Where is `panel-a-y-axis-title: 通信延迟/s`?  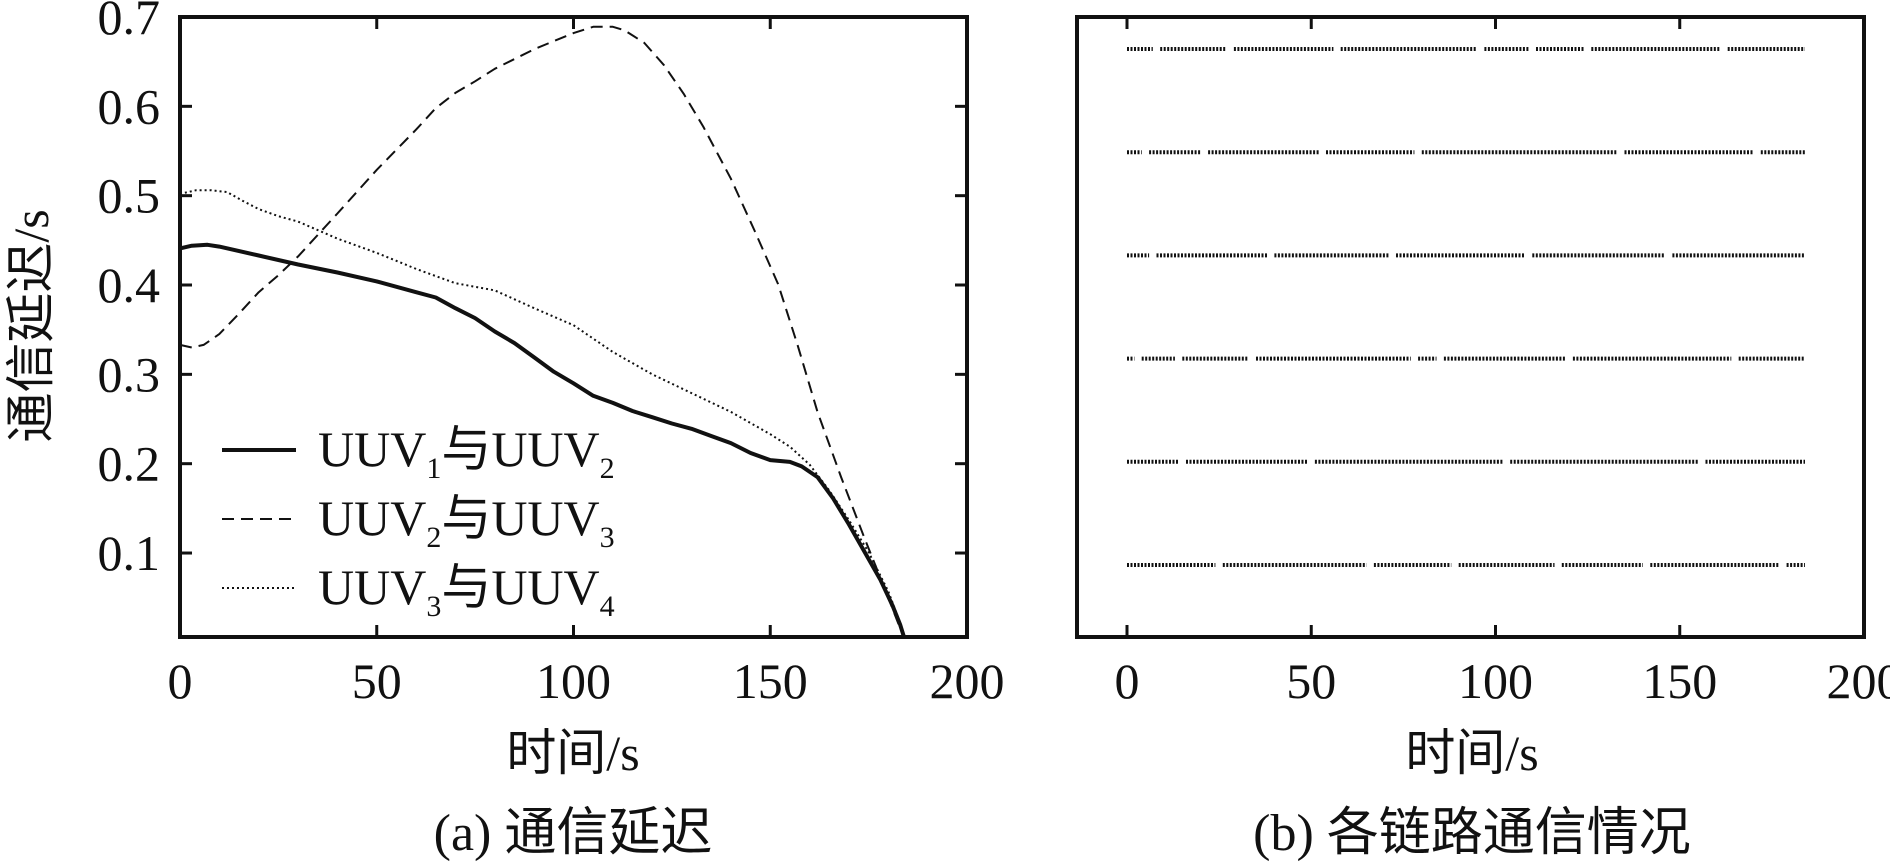 panel-a-y-axis-title: 通信延迟/s is located at coordinates (31, 325).